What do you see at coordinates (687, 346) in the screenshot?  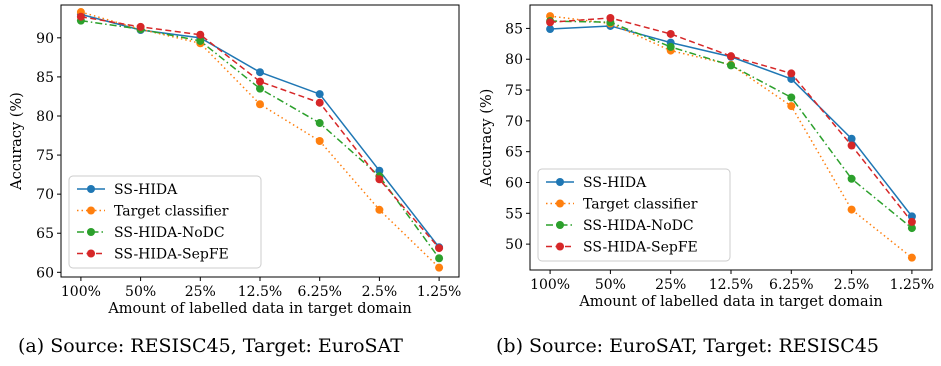 I see `caption-right: (b) Source: EuroSAT, Target: RESISC45` at bounding box center [687, 346].